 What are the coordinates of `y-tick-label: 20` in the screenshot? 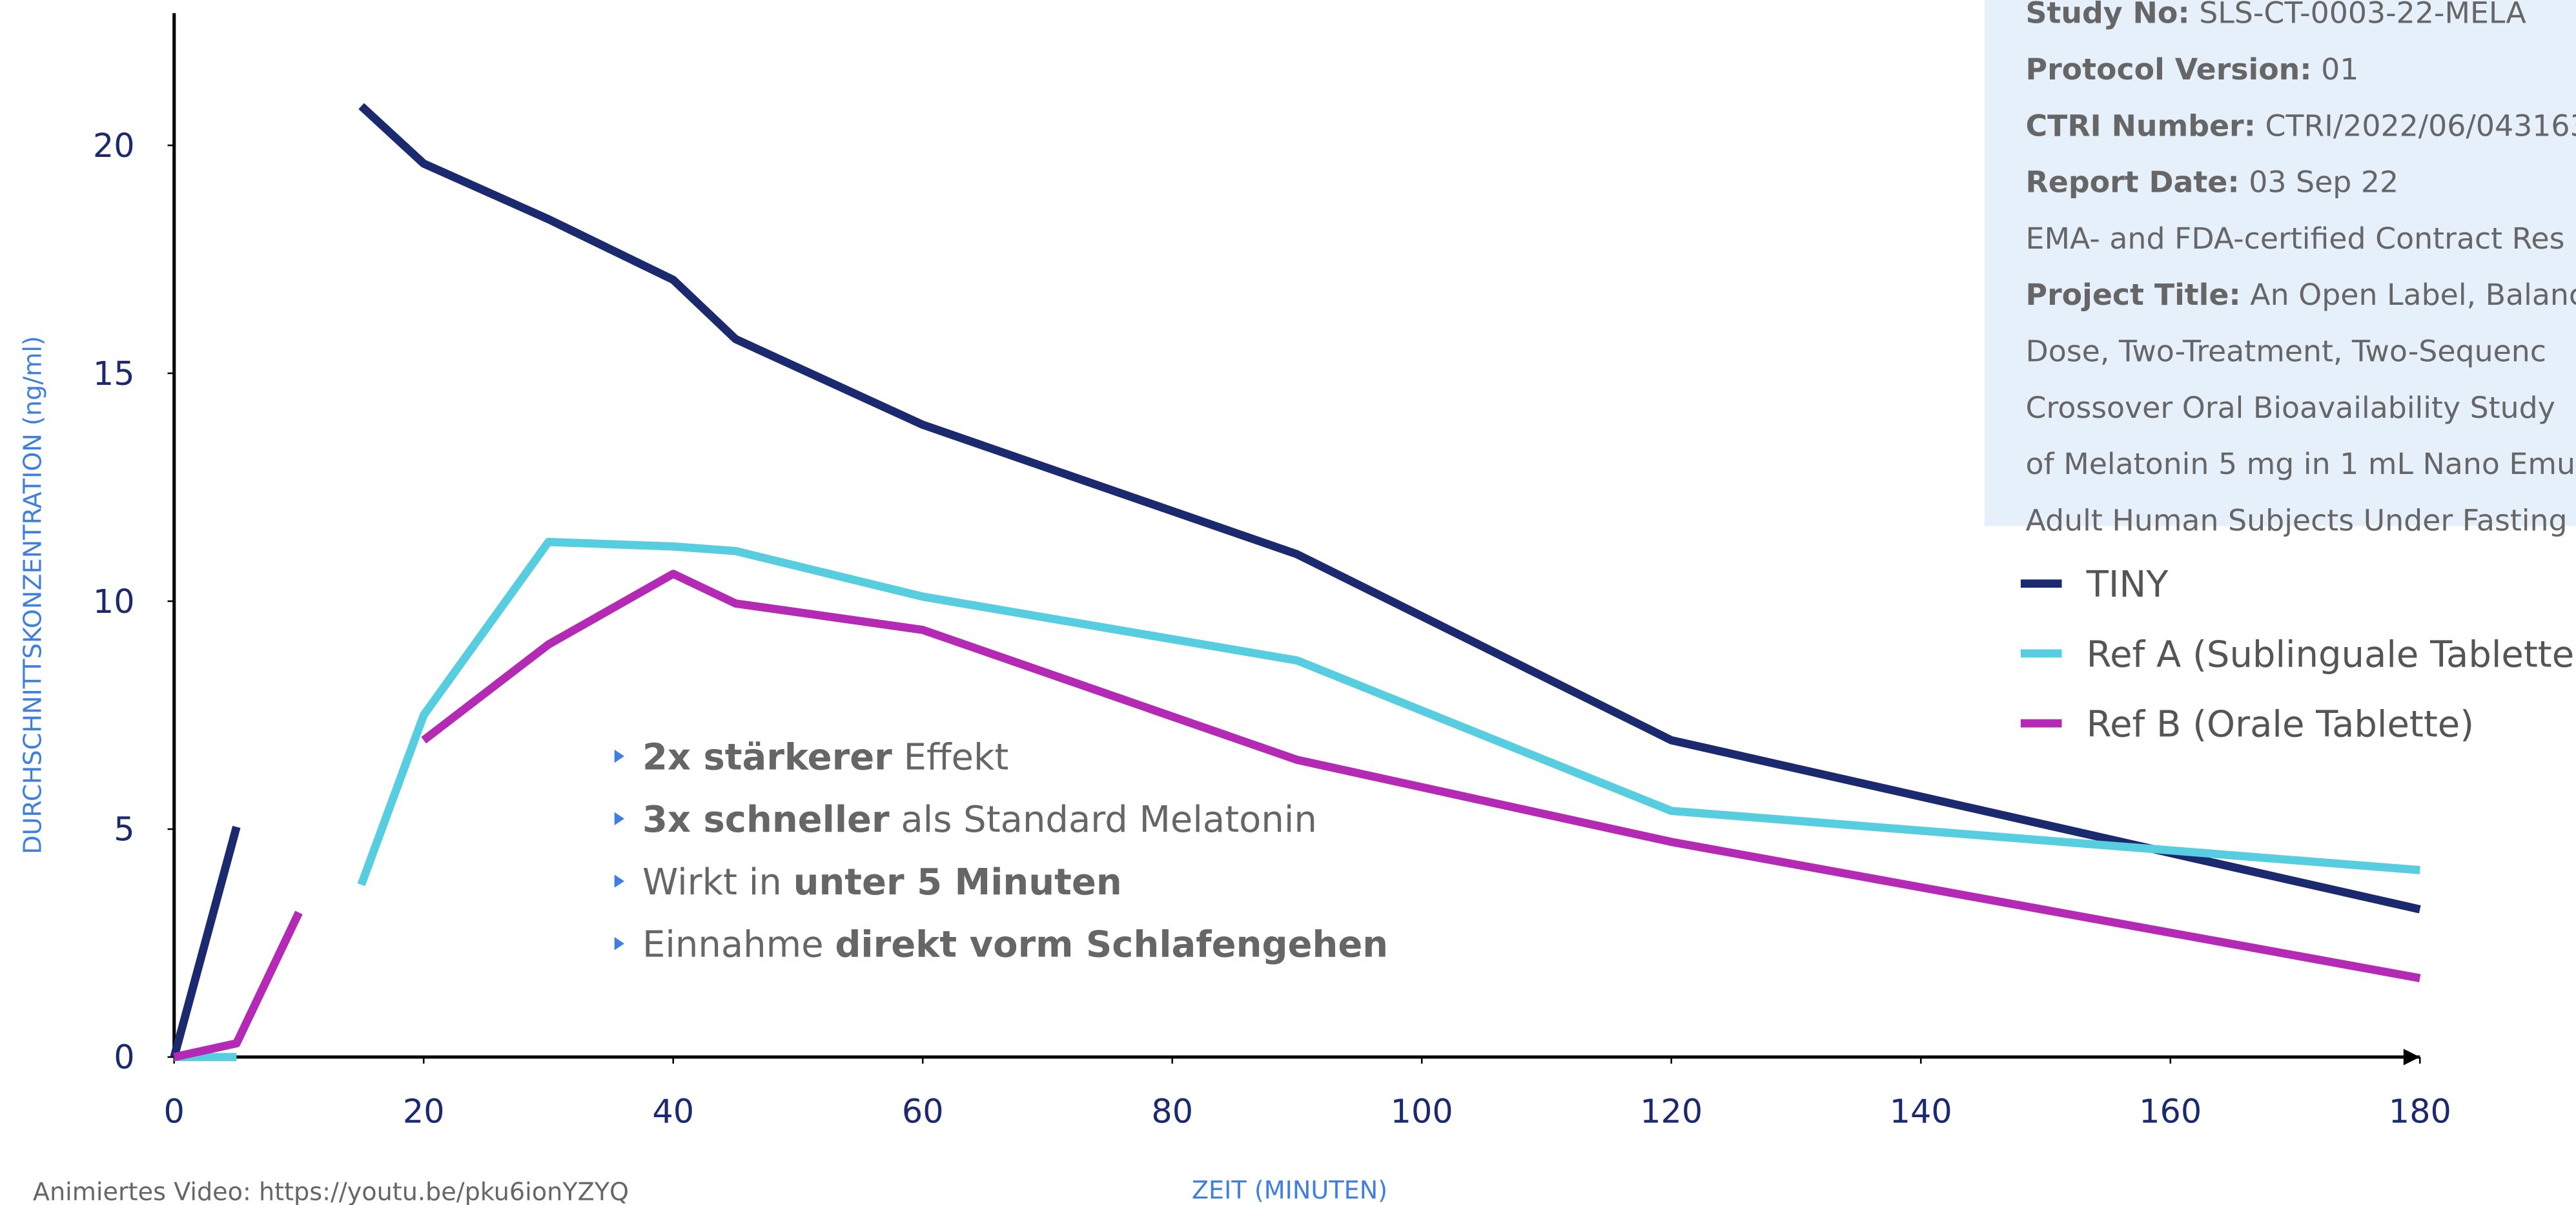 It's located at (114, 146).